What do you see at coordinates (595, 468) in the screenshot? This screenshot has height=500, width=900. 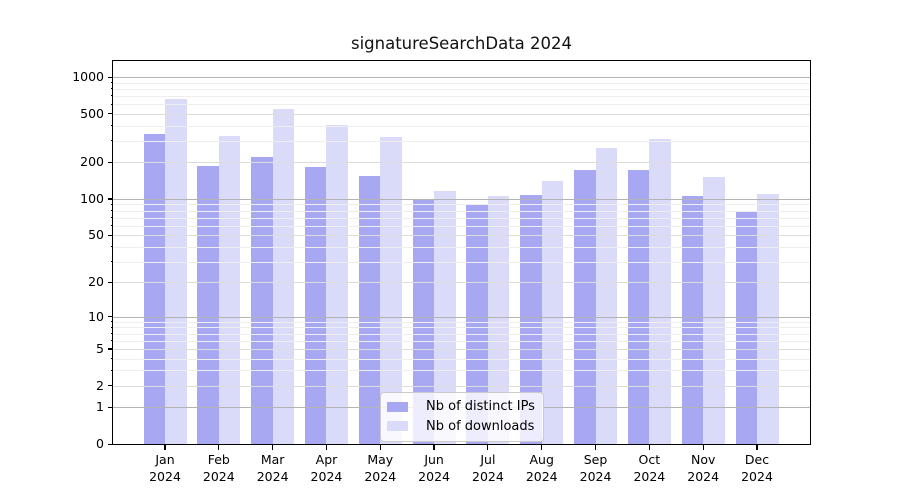 I see `x-tick-label: Sep 2024` at bounding box center [595, 468].